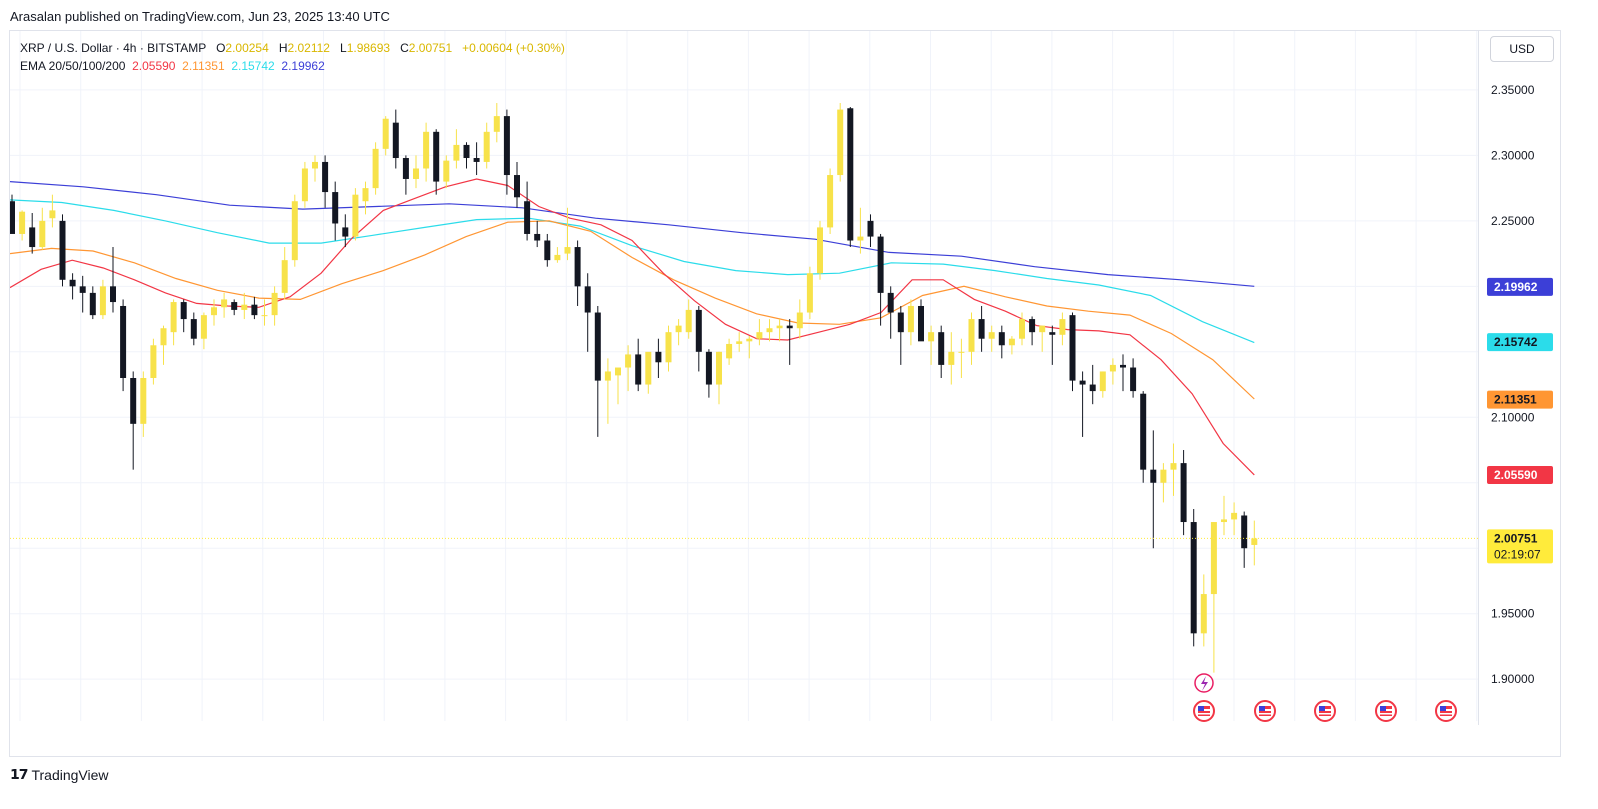  Describe the element at coordinates (343, 48) in the screenshot. I see `low-label: L` at that location.